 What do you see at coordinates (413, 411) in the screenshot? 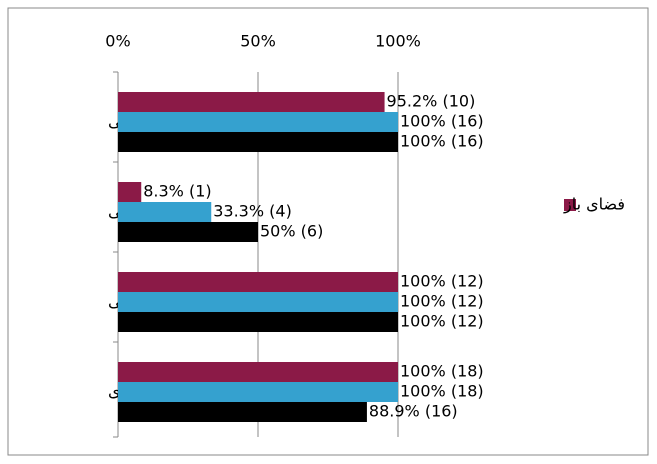
I see `value-label: 88.9% (16)` at bounding box center [413, 411].